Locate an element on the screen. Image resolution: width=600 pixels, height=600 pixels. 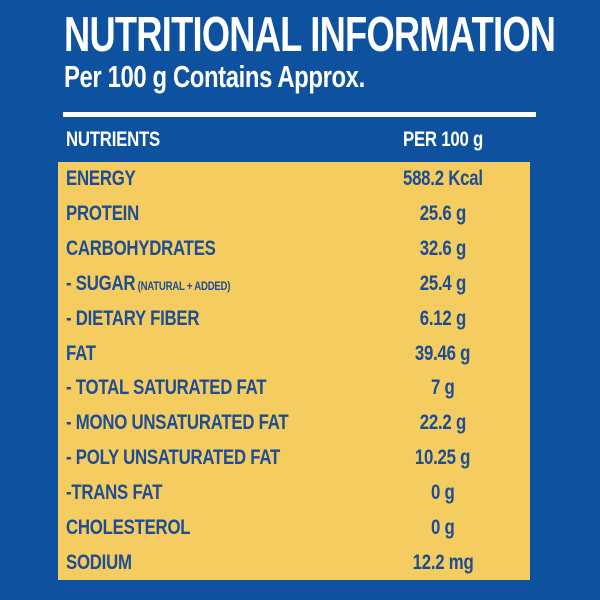
nutrient-value: 25.6 g is located at coordinates (443, 214).